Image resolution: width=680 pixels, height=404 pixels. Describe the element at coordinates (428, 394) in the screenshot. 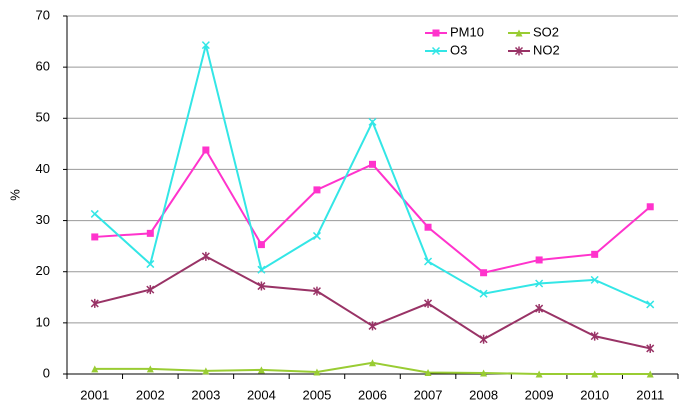

I see `x-tick-label: 2007` at that location.